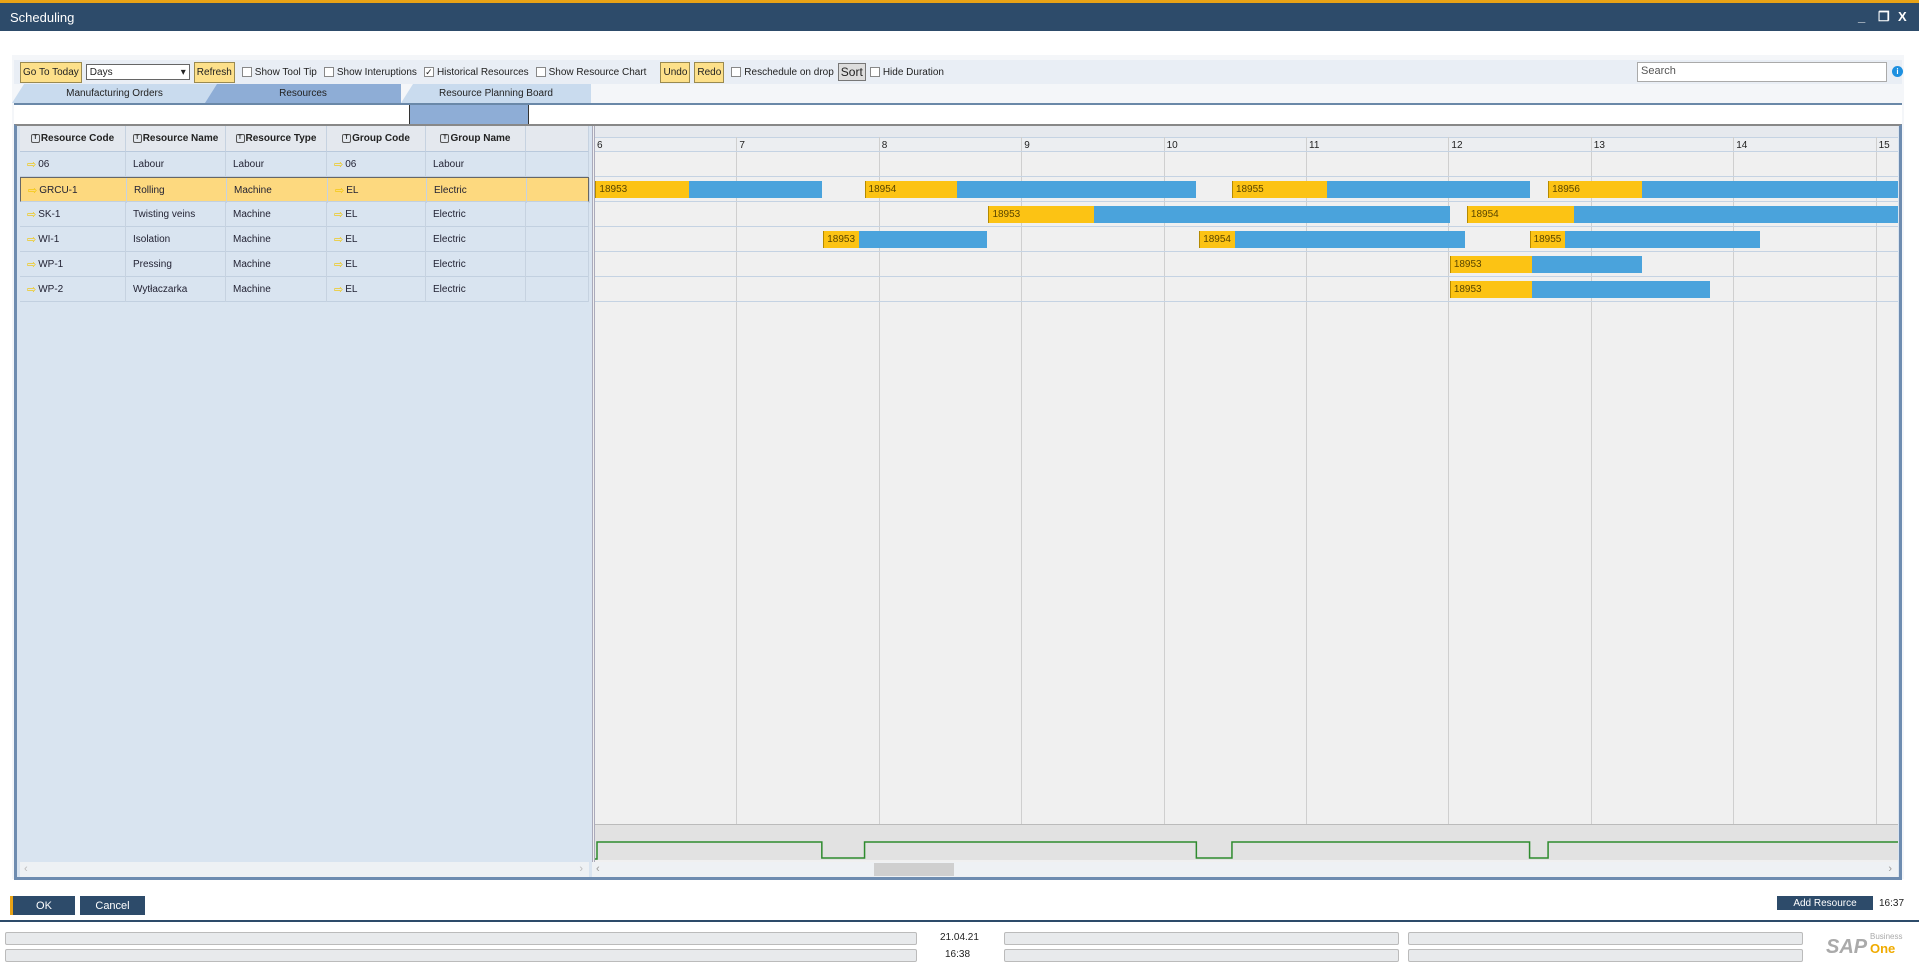  I want to click on column-header-group-code: T Group Code, so click(376, 139).